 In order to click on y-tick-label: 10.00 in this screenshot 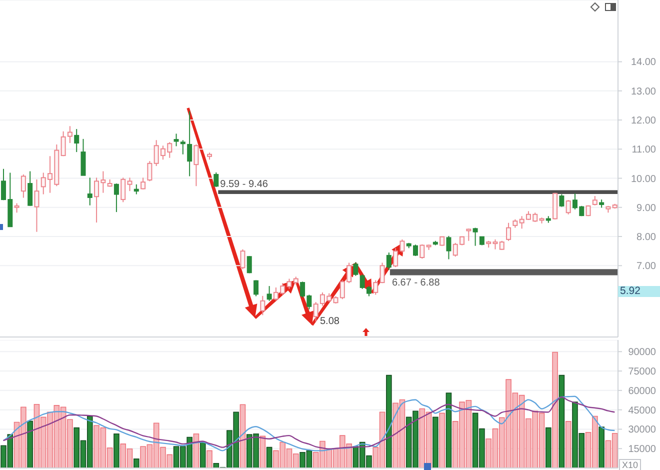, I will do `click(643, 179)`.